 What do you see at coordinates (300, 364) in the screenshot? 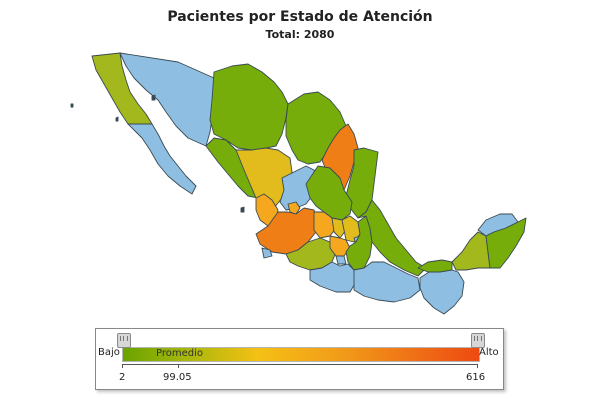
I see `legend-axis-line` at bounding box center [300, 364].